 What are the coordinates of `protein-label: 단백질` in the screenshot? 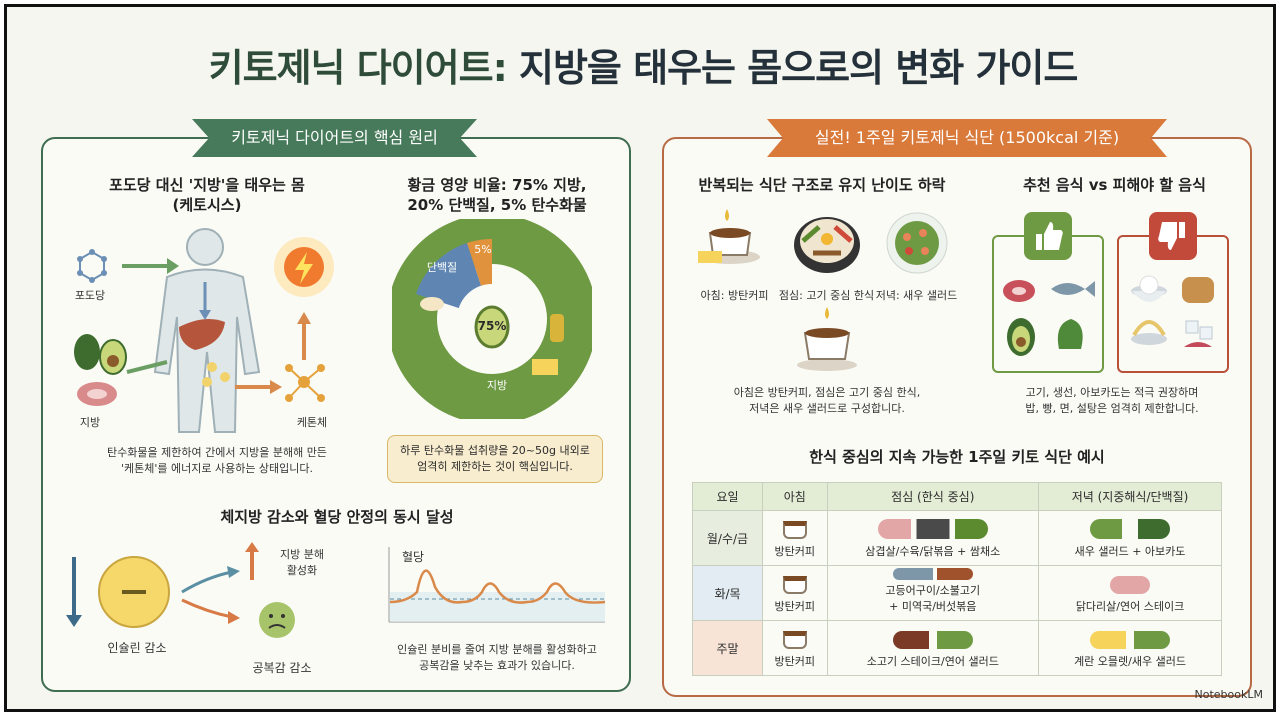 It's located at (442, 267).